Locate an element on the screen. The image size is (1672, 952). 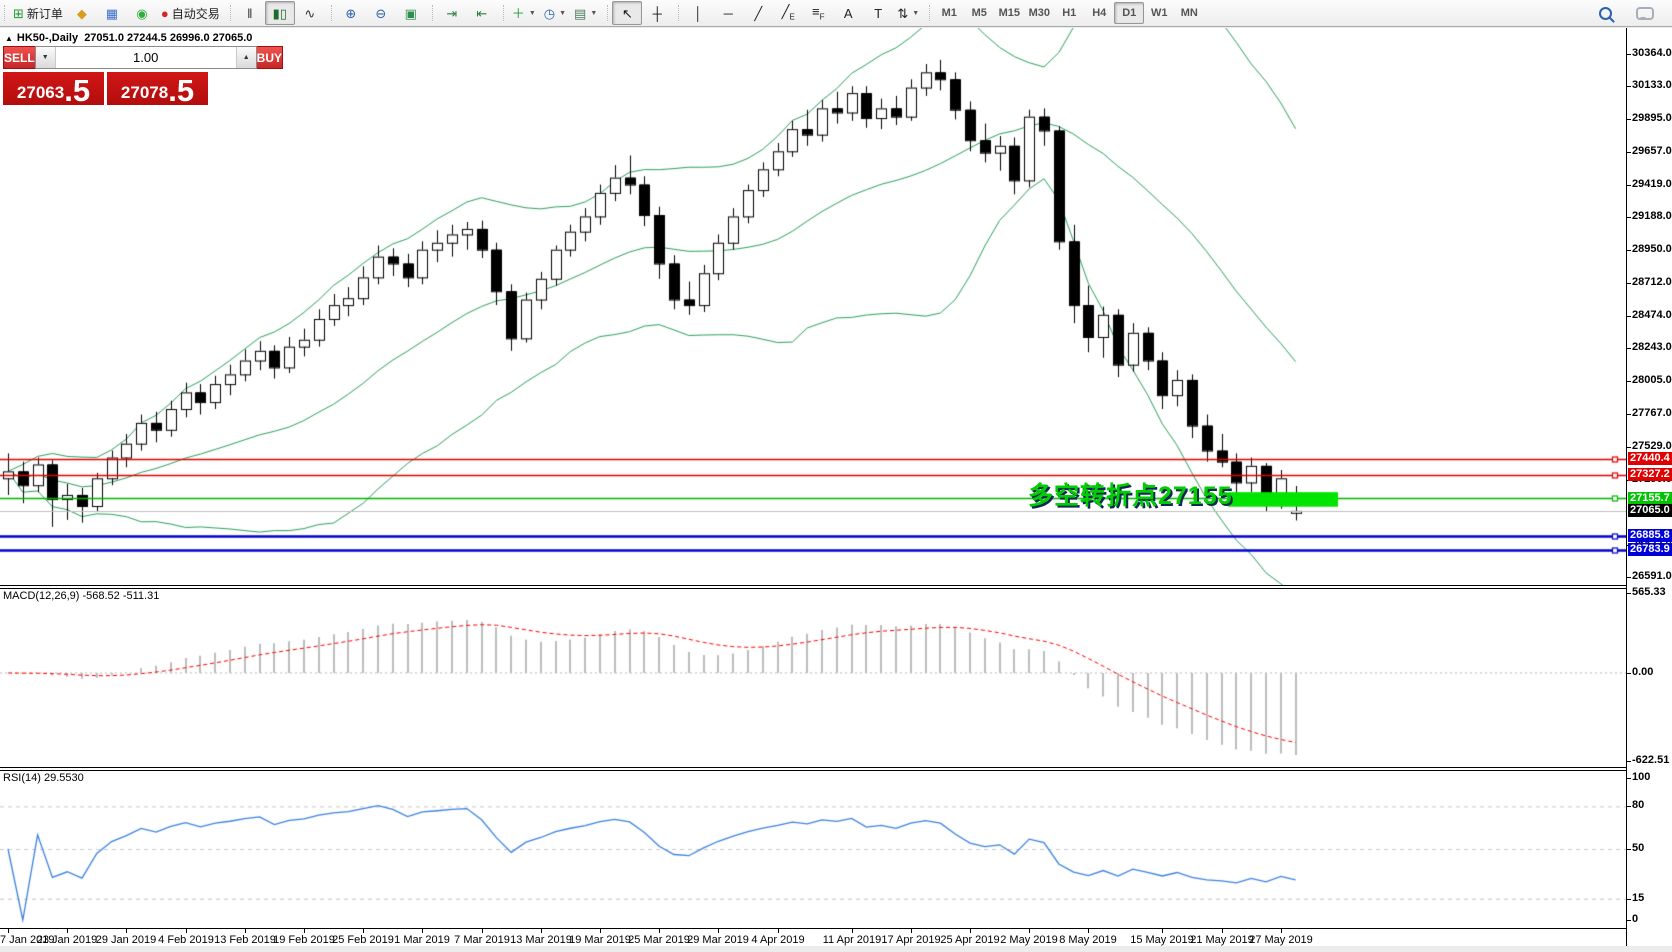
timeframe-h4: H4 is located at coordinates (1099, 13).